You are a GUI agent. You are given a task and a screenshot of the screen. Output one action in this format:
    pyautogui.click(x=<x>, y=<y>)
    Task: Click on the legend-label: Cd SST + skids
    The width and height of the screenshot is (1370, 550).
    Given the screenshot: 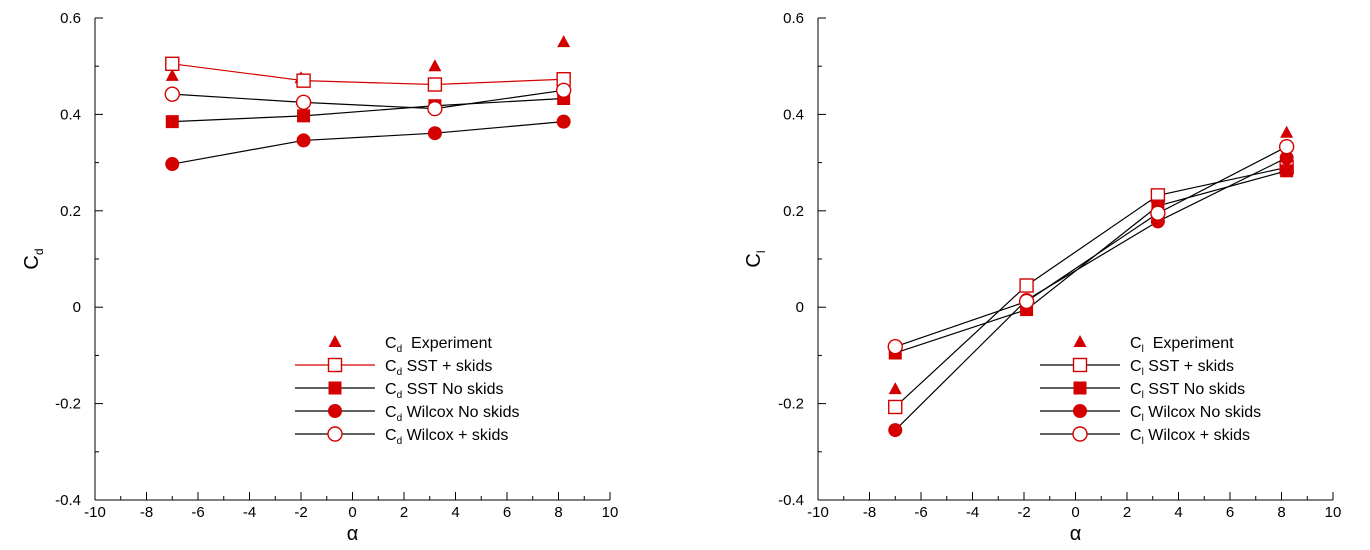 What is the action you would take?
    pyautogui.click(x=438, y=368)
    